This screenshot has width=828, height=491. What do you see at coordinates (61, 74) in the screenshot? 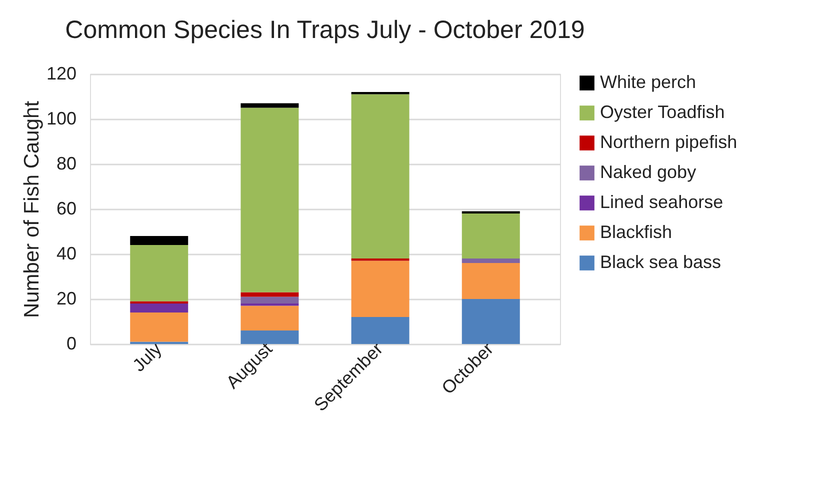
I see `y-tick-label: 120` at bounding box center [61, 74].